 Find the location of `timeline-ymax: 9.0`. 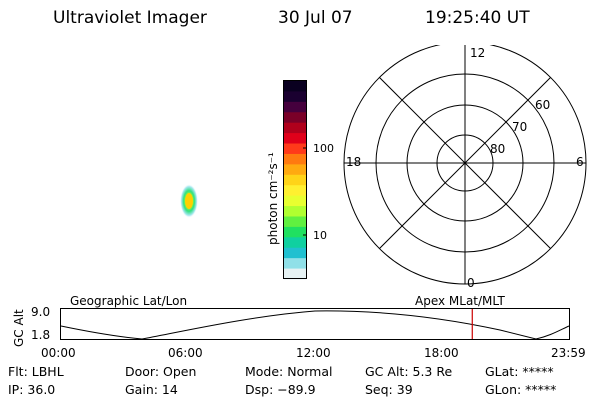

timeline-ymax: 9.0 is located at coordinates (41, 312).